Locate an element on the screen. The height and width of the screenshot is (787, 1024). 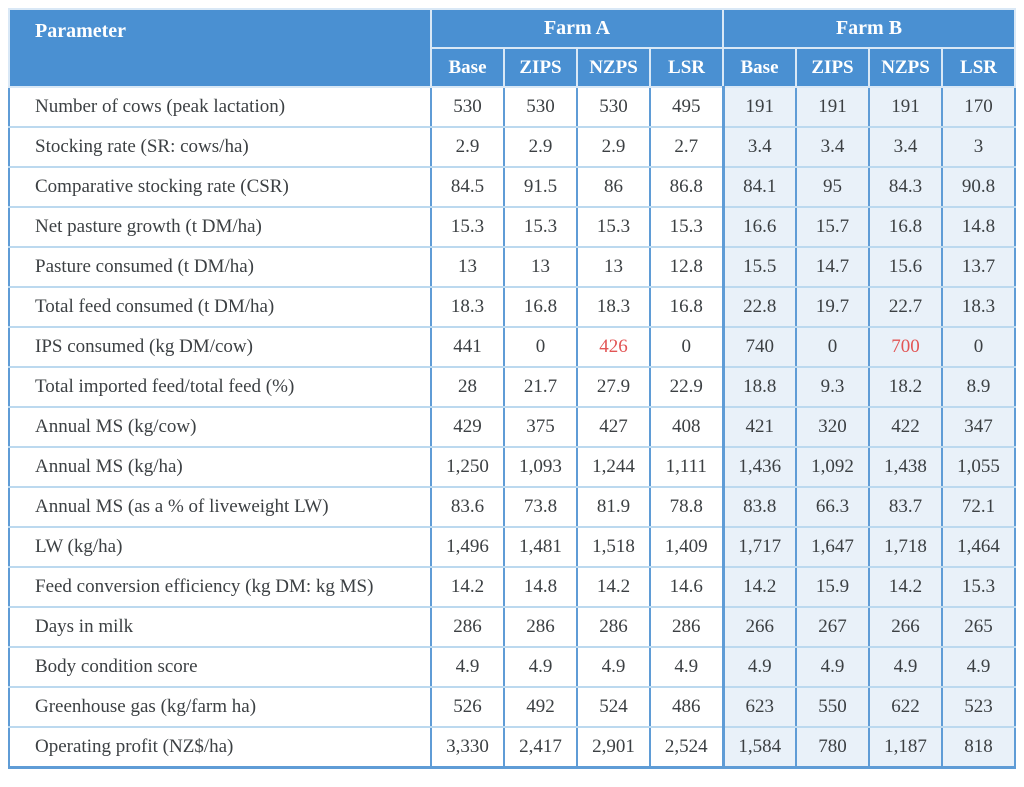
value-cell: 1,093 is located at coordinates (540, 467).